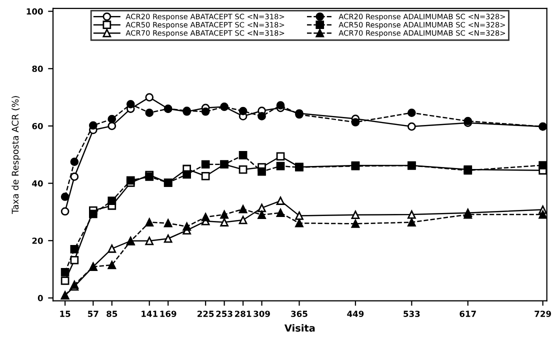 This screenshot has width=558, height=338. What do you see at coordinates (37, 183) in the screenshot?
I see `y-tick-label: 40` at bounding box center [37, 183].